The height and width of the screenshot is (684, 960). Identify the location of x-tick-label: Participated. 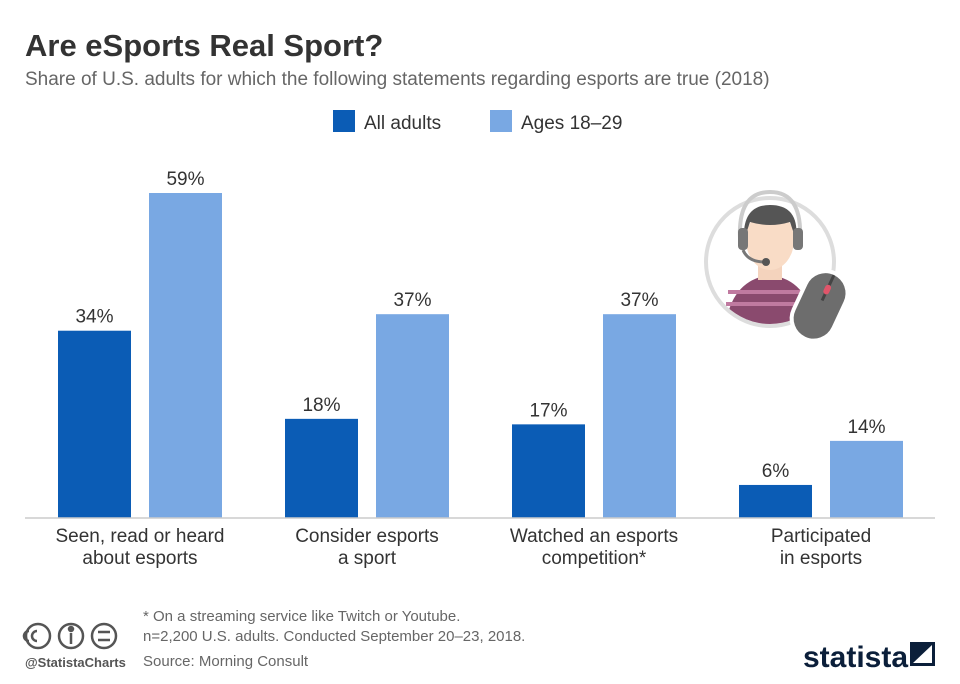
(821, 536).